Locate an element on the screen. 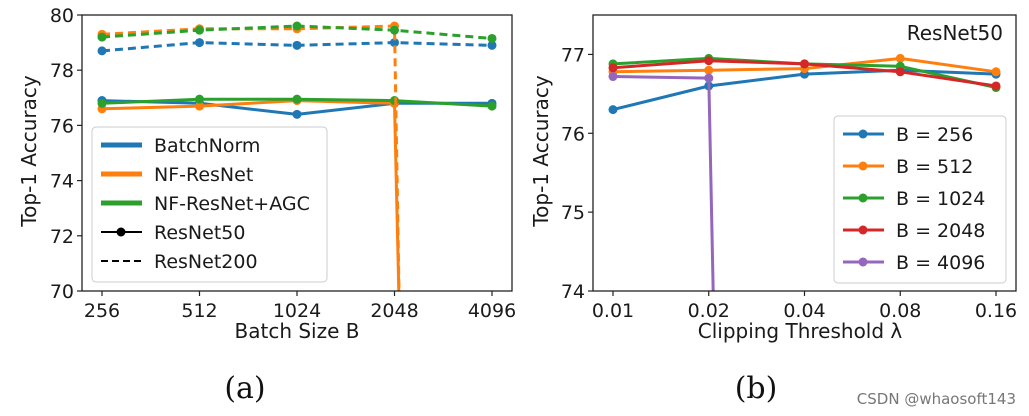  panel-b-ytick-label-2: 76 is located at coordinates (573, 134).